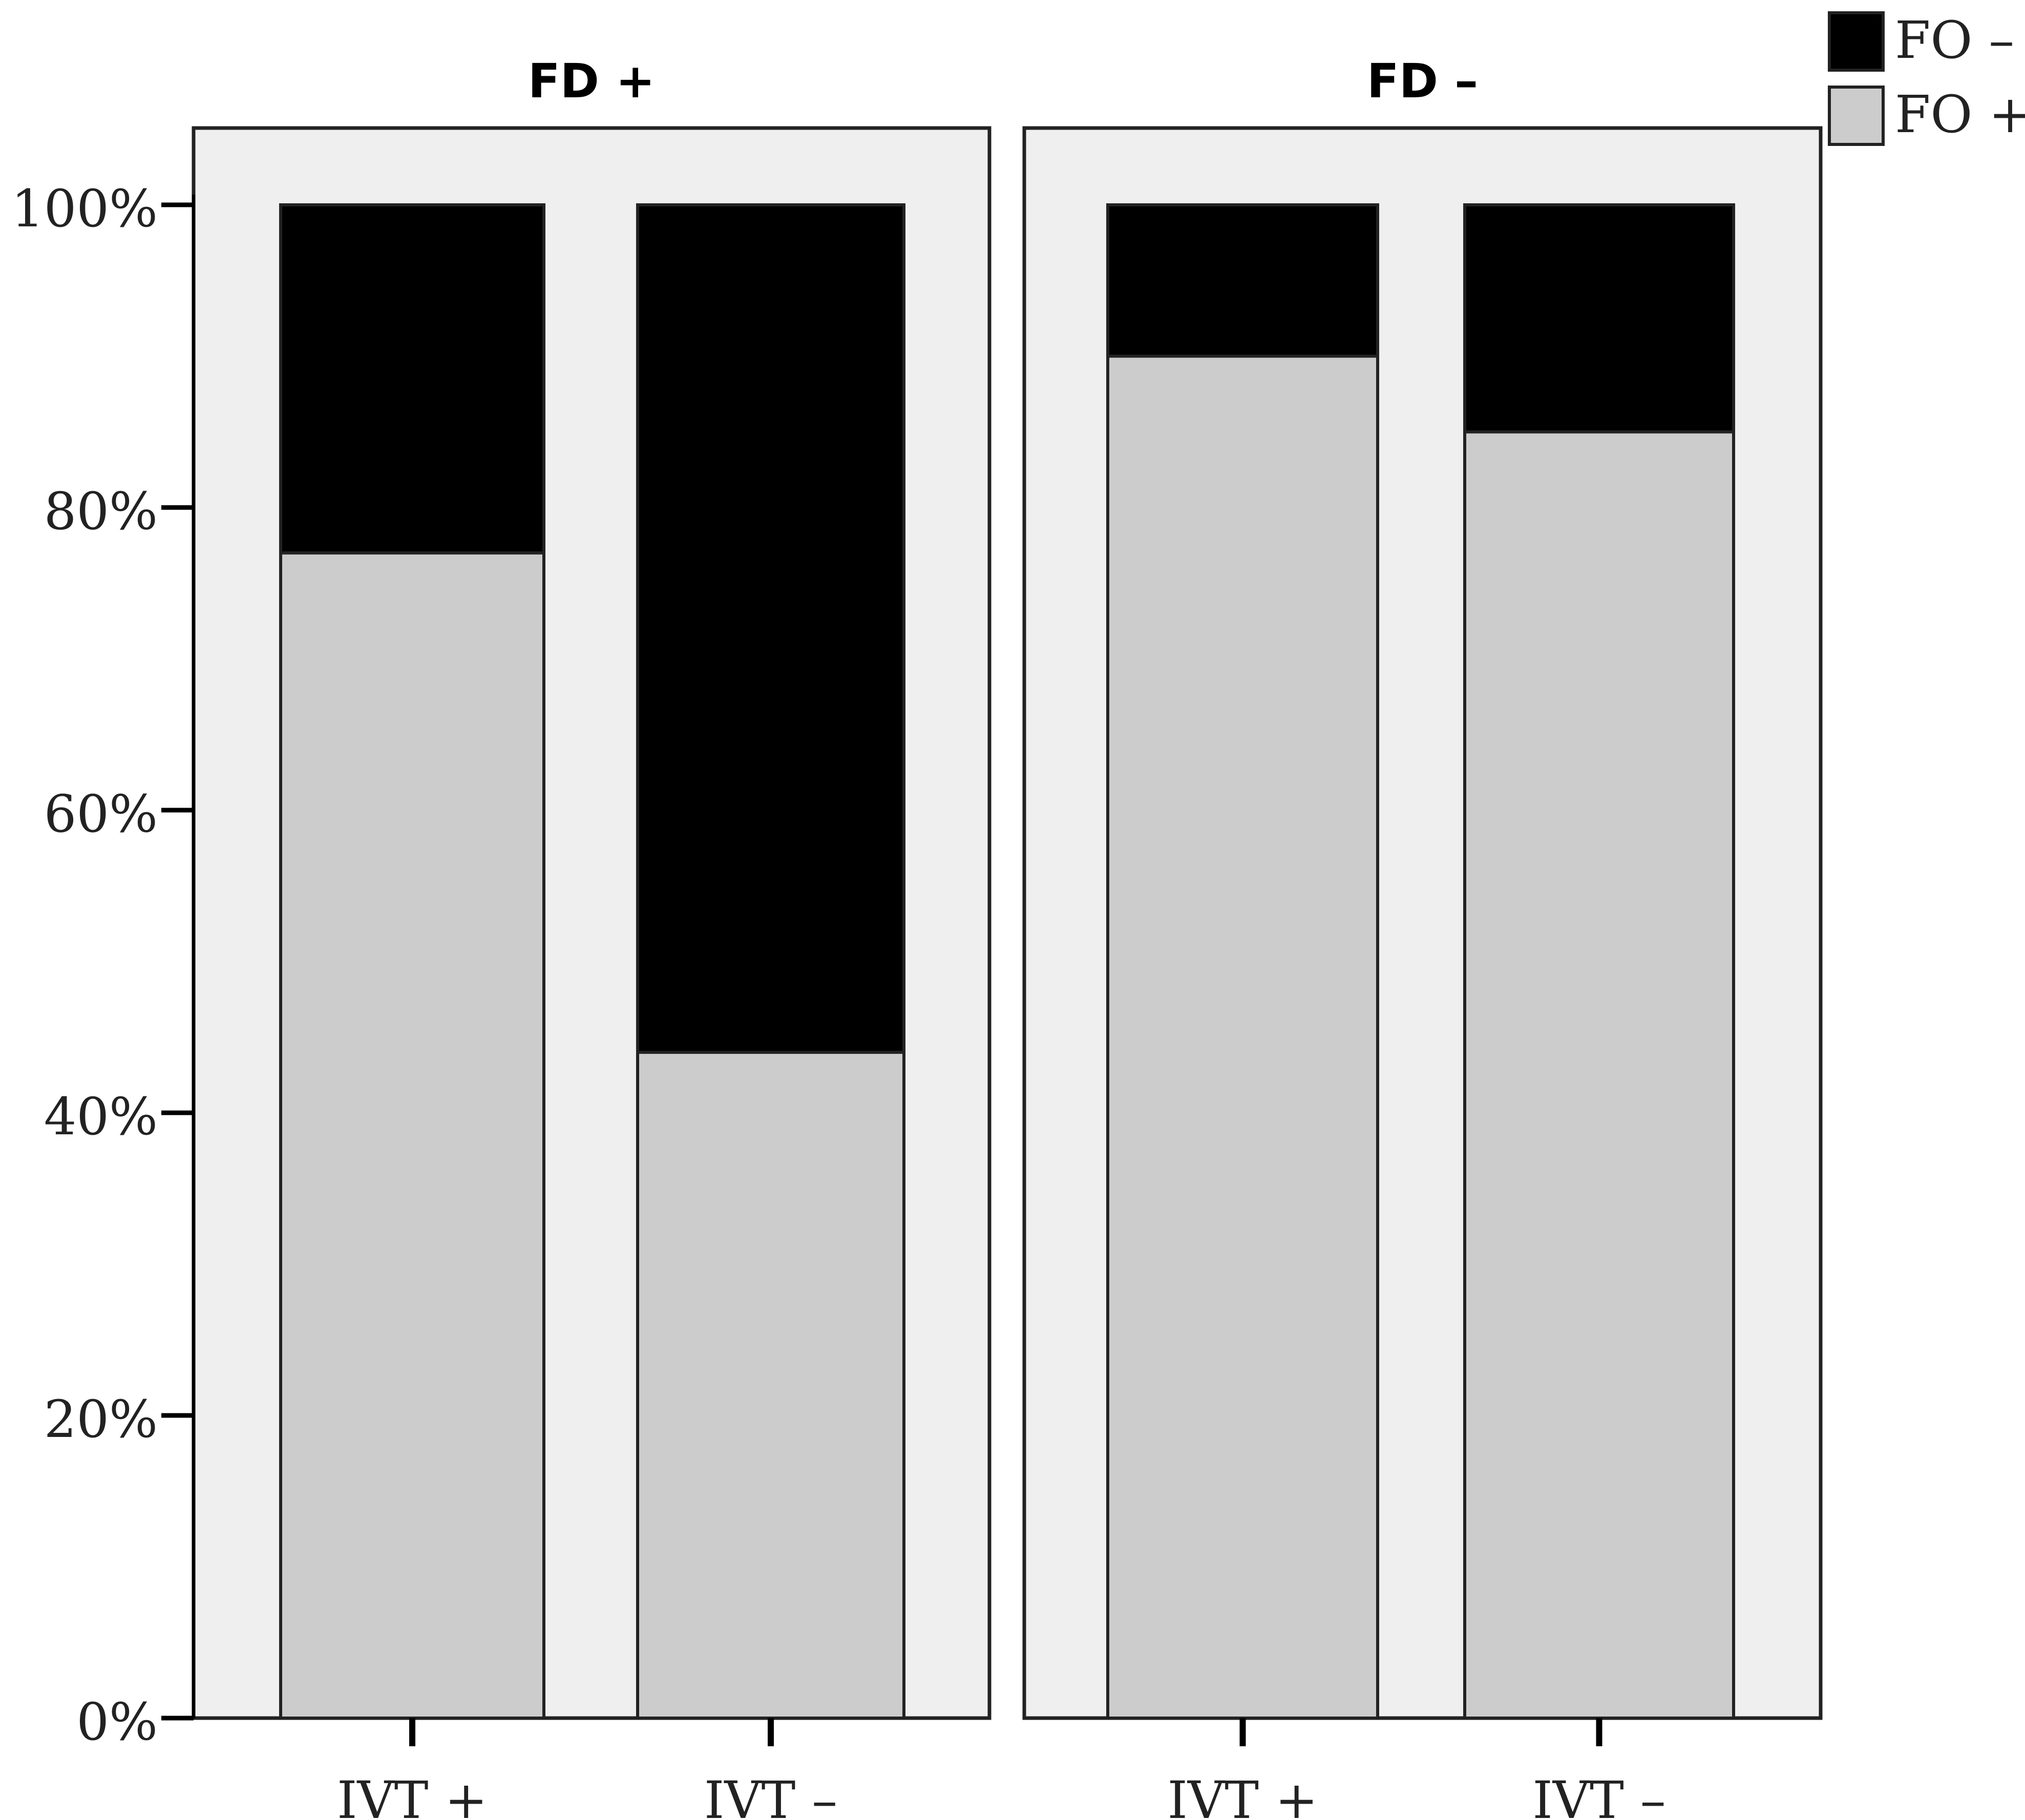 This screenshot has width=2025, height=1820. What do you see at coordinates (101, 1419) in the screenshot?
I see `y-tick-label: 20%` at bounding box center [101, 1419].